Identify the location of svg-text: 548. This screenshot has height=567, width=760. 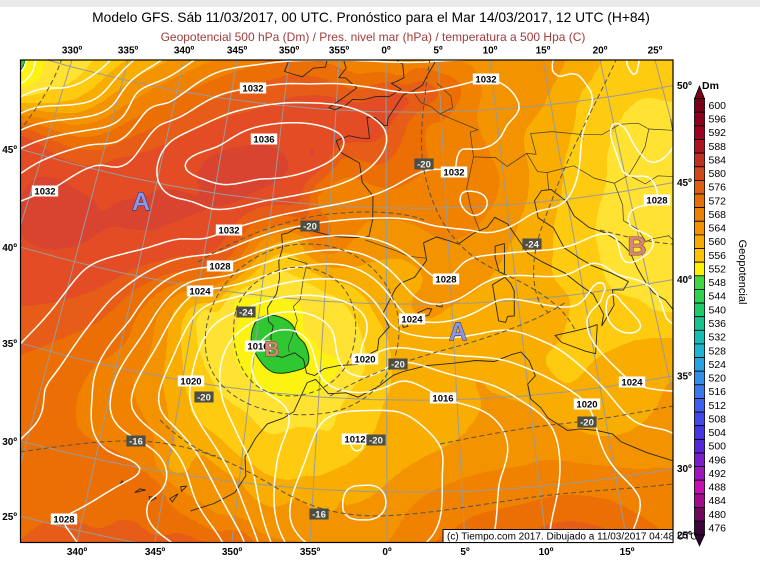
(718, 283).